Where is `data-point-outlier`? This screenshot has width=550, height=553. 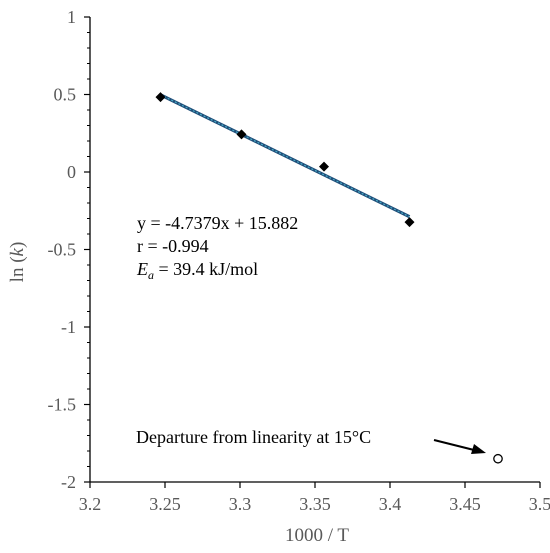
data-point-outlier is located at coordinates (498, 458).